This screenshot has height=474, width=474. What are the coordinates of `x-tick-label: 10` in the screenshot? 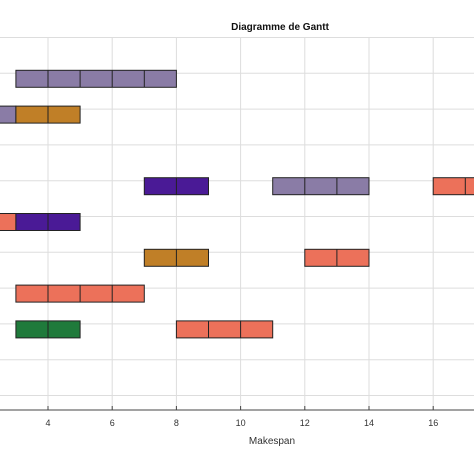 It's located at (241, 423).